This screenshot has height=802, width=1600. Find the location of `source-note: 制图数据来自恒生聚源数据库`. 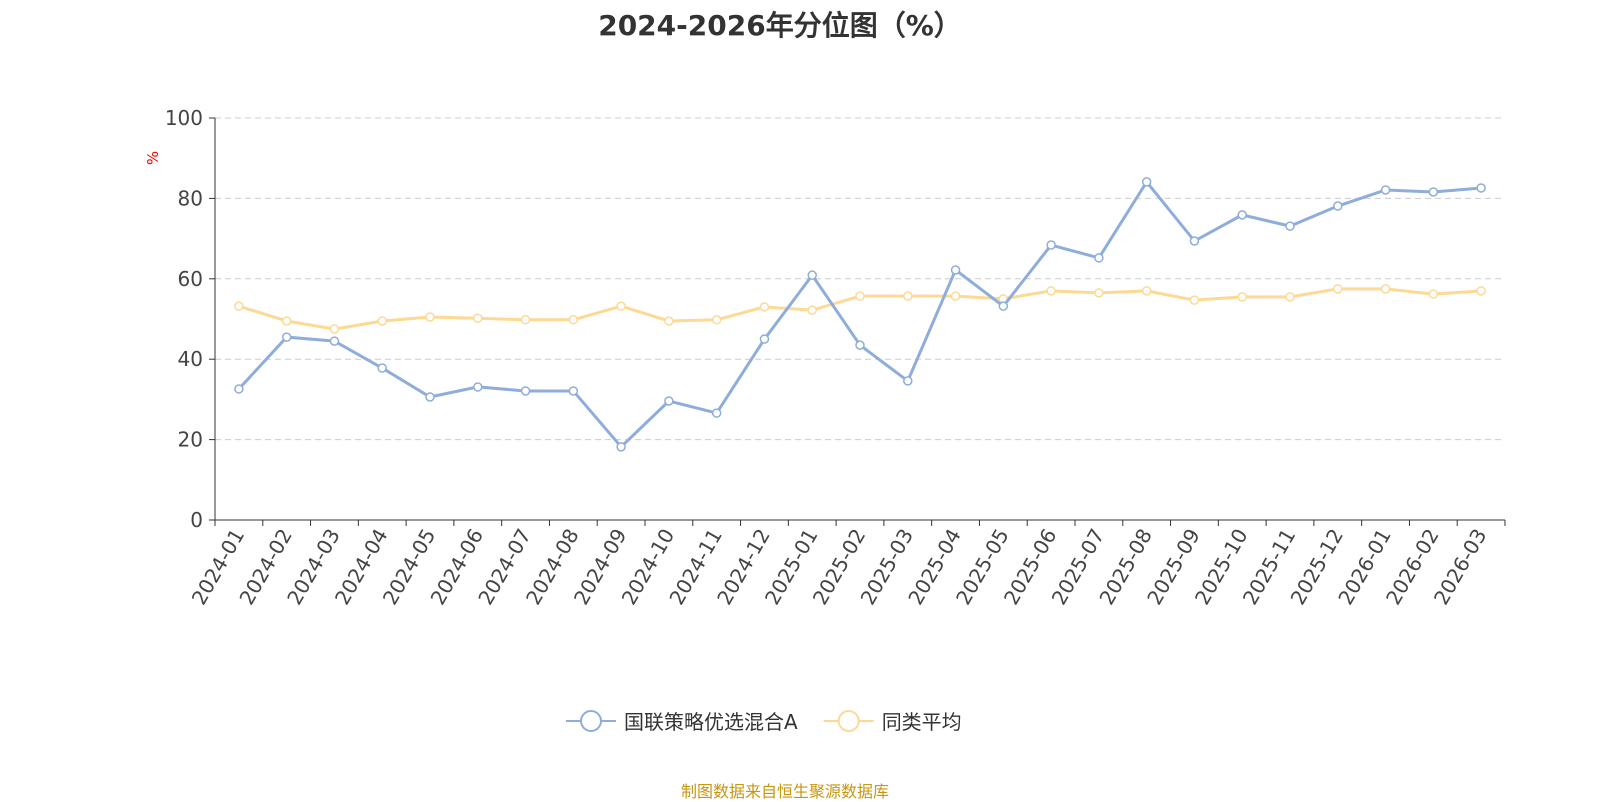

source-note: 制图数据来自恒生聚源数据库 is located at coordinates (784, 791).